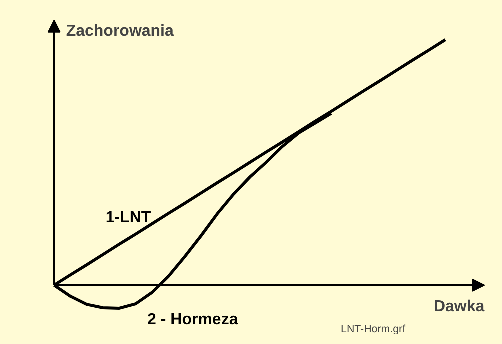 The width and height of the screenshot is (502, 344). I want to click on text: LNT-Horm.grf, so click(373, 329).